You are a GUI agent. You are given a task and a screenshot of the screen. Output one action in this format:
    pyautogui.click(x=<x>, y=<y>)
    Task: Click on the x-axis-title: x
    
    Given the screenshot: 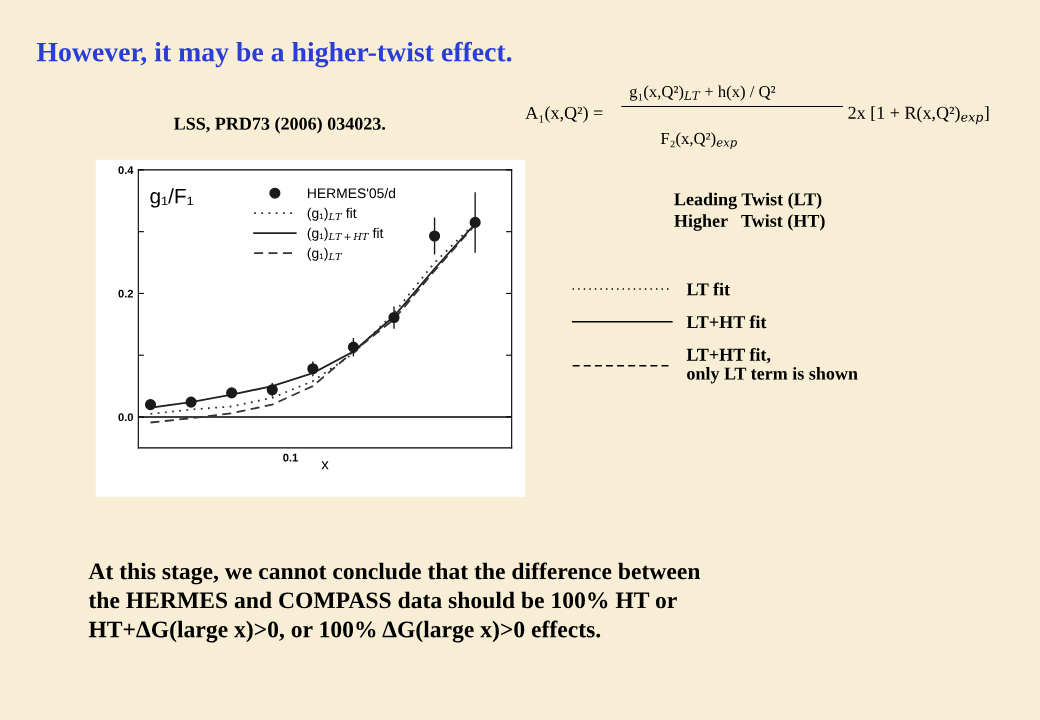 What is the action you would take?
    pyautogui.click(x=325, y=465)
    